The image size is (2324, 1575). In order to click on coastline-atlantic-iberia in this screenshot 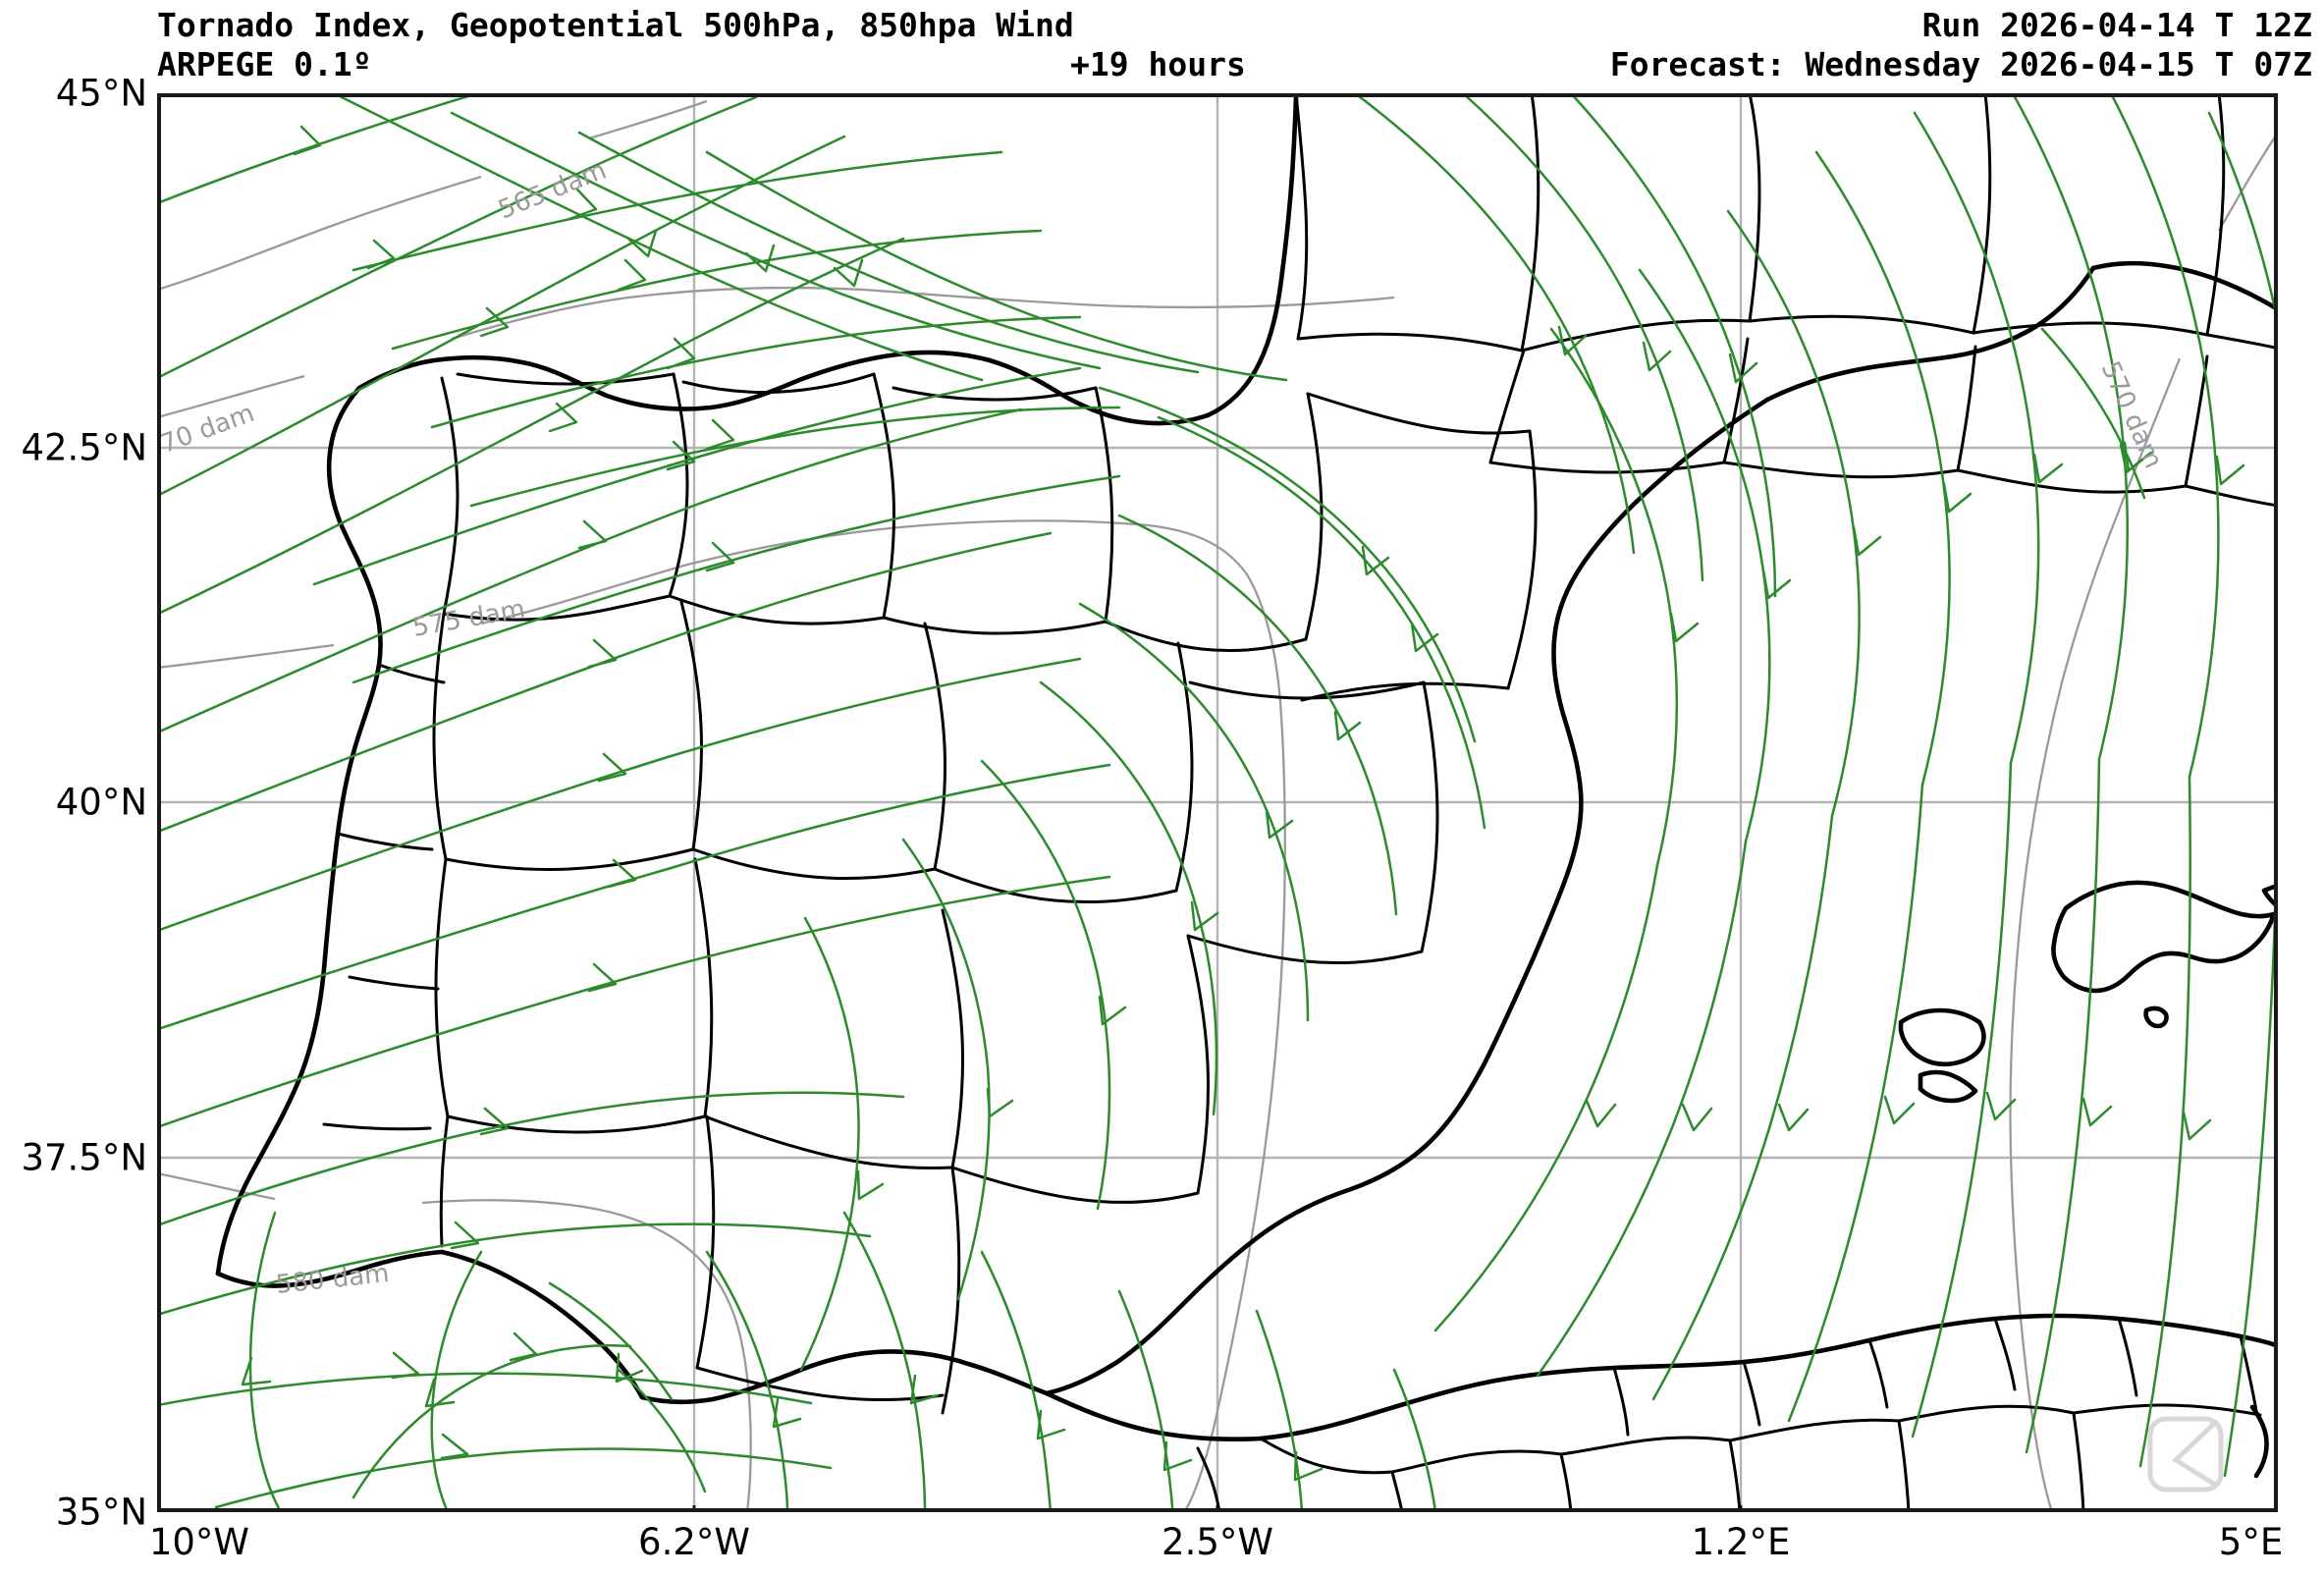, I will do `click(299, 830)`.